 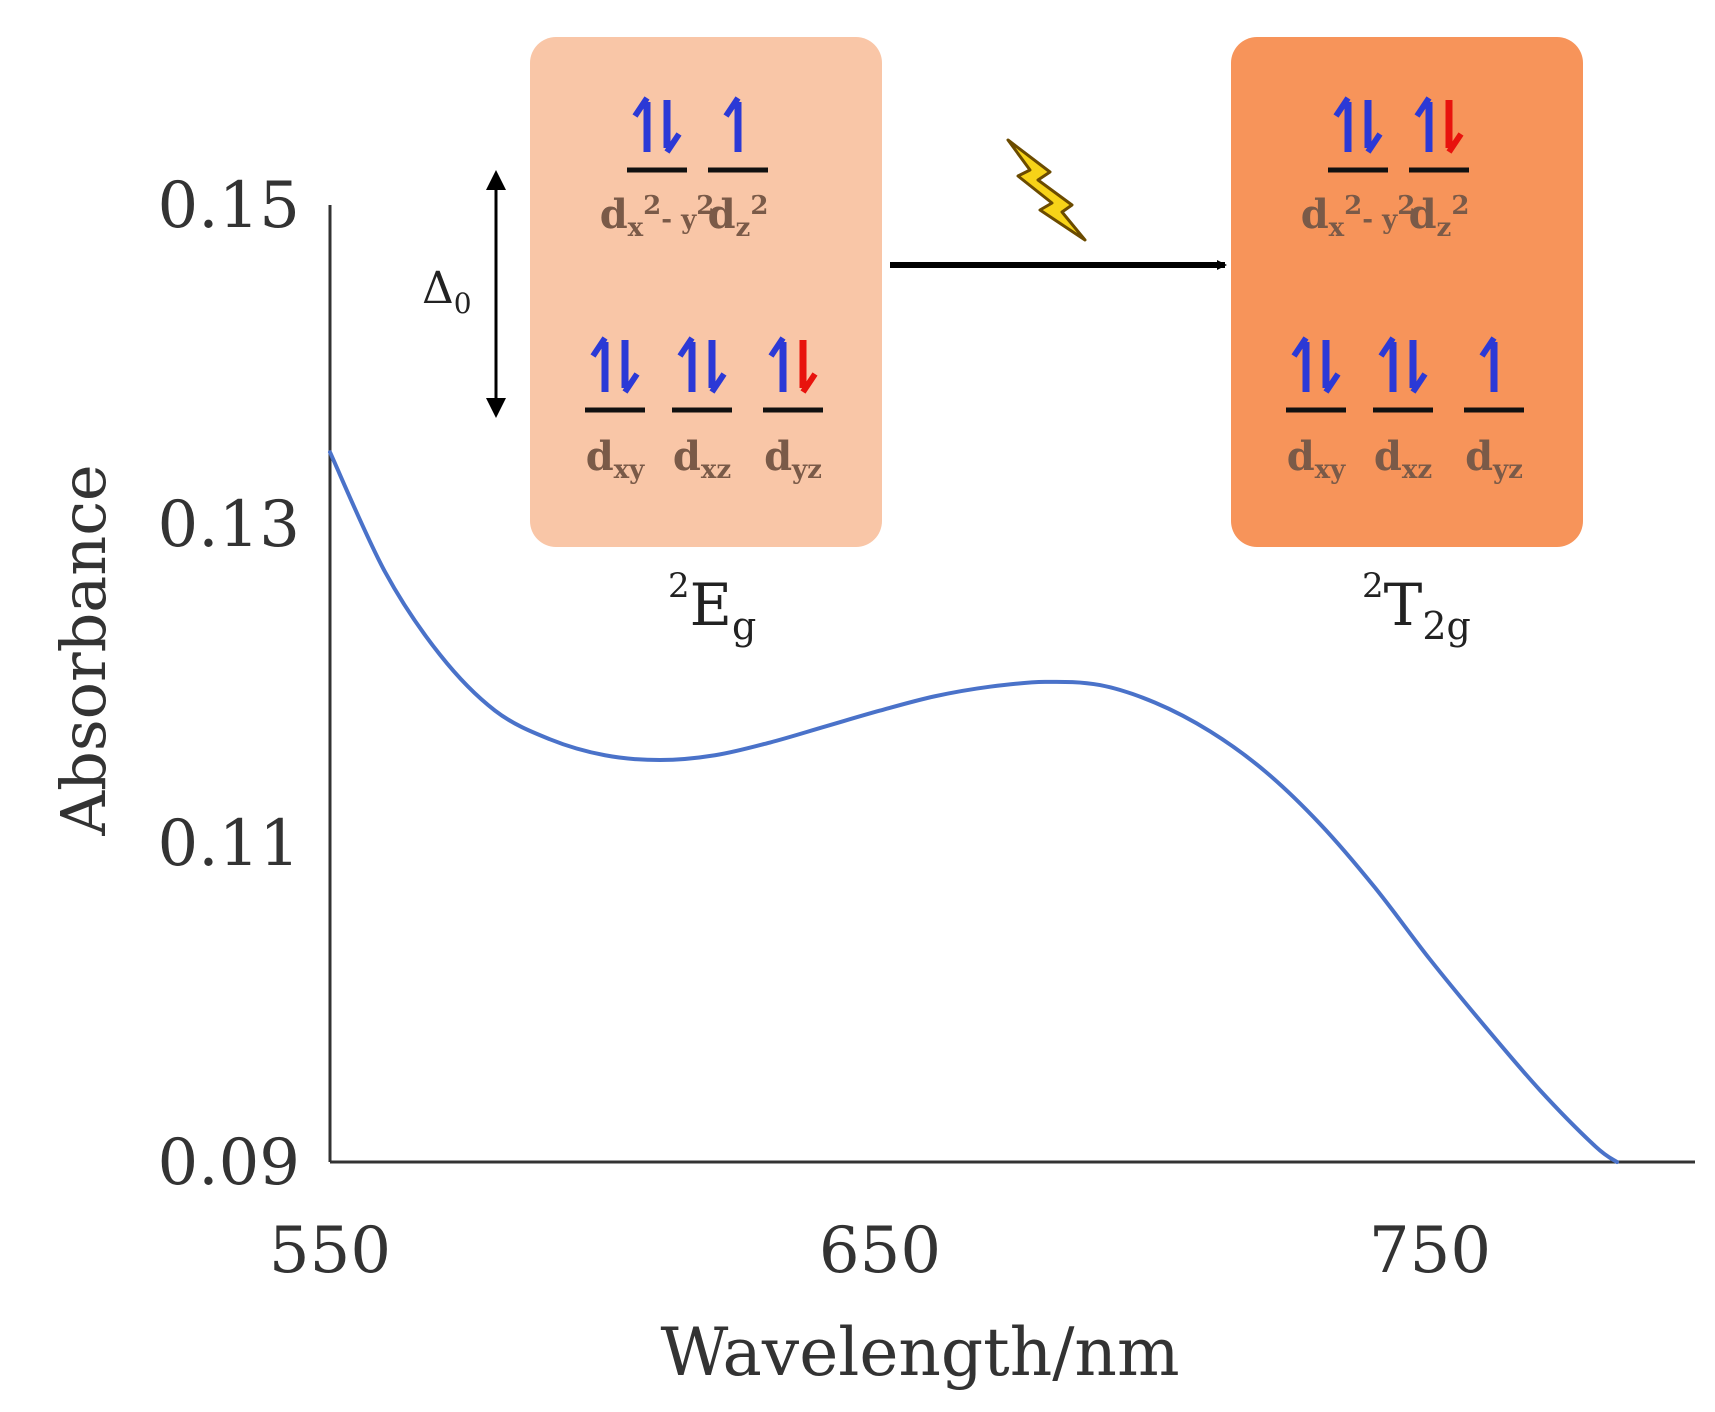 What do you see at coordinates (599, 347) in the screenshot?
I see `ground-dxy-spin-up-barb` at bounding box center [599, 347].